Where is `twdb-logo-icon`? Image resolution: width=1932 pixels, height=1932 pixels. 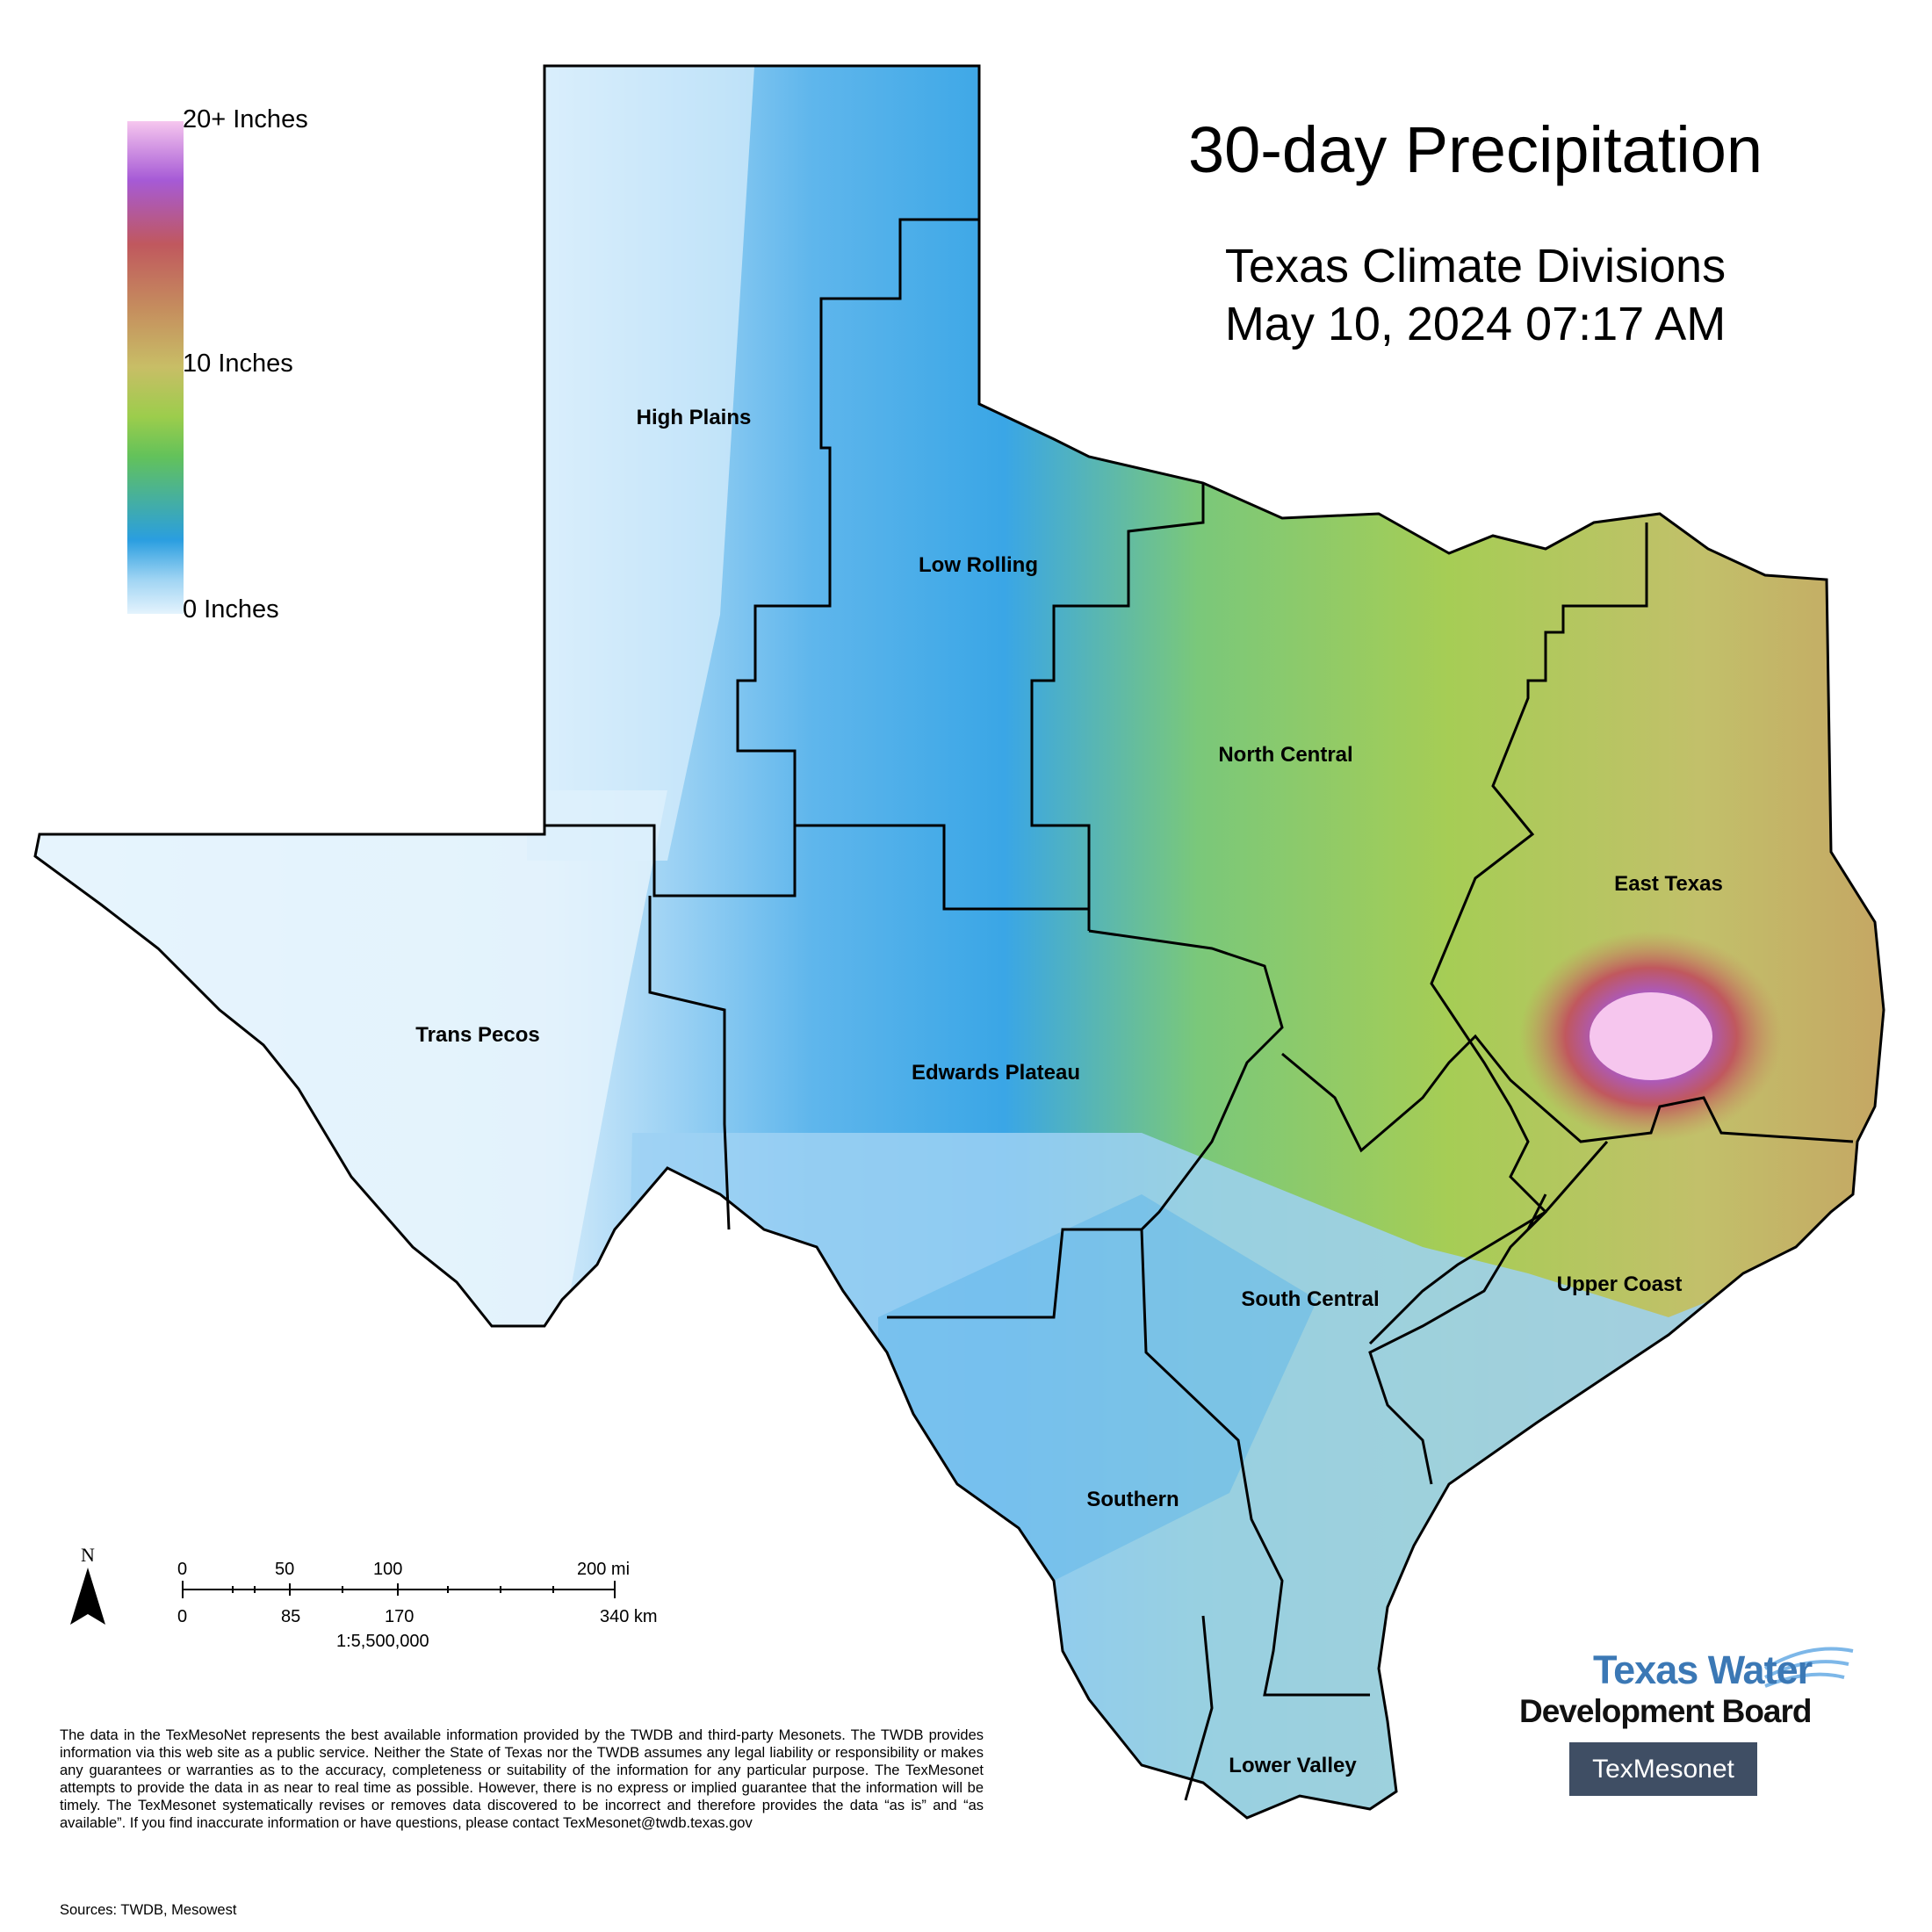
twdb-logo-icon is located at coordinates (1808, 1667).